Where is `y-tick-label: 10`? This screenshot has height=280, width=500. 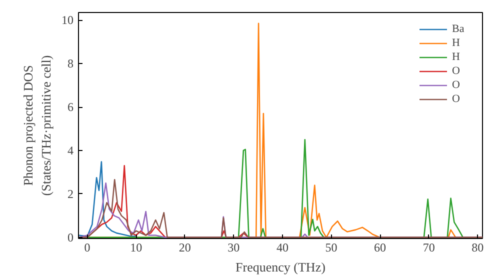
y-tick-label: 10 is located at coordinates (68, 20).